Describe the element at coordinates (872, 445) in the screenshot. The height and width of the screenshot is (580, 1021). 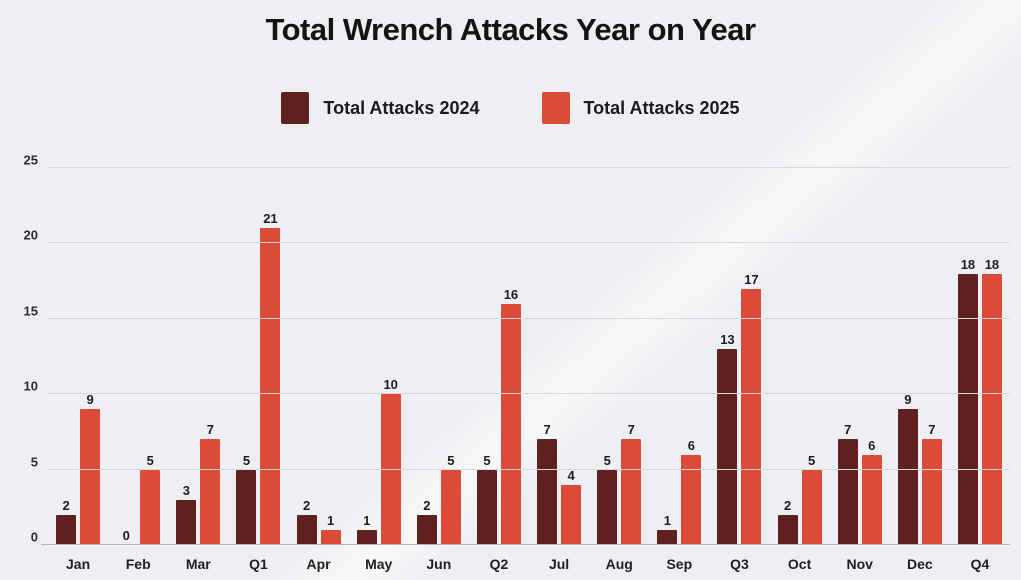
I see `value-label-nov-2025: 6` at that location.